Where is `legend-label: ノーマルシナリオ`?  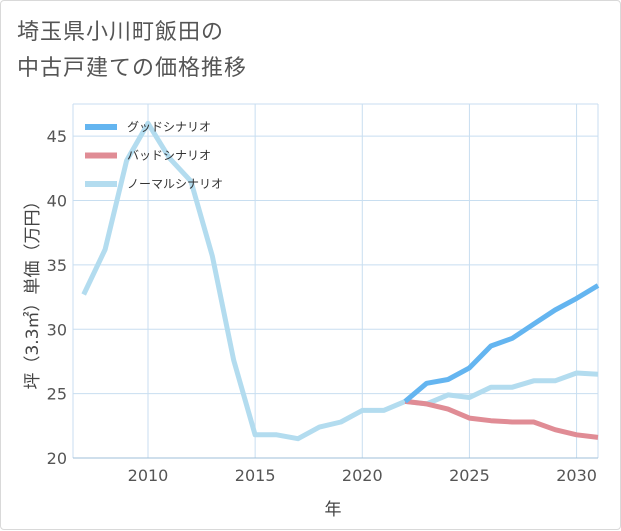
legend-label: ノーマルシナリオ is located at coordinates (175, 184).